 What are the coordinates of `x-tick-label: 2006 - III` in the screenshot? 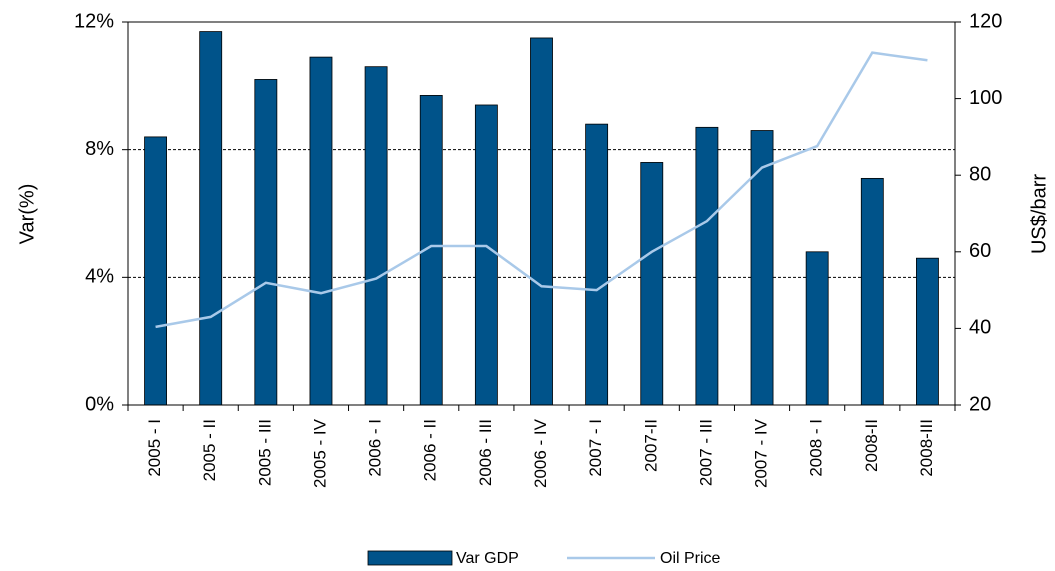 It's located at (485, 452).